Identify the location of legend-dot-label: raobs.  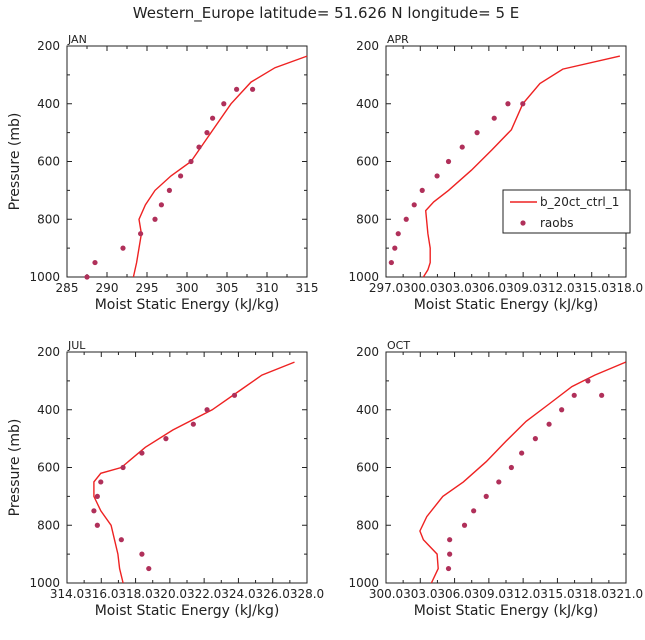
(557, 223).